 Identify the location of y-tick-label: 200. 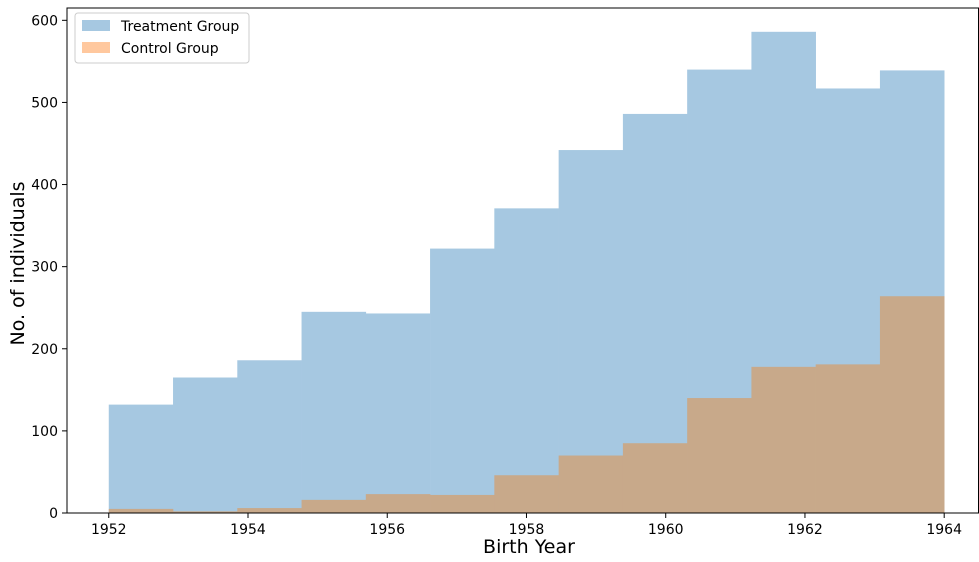
(44, 350).